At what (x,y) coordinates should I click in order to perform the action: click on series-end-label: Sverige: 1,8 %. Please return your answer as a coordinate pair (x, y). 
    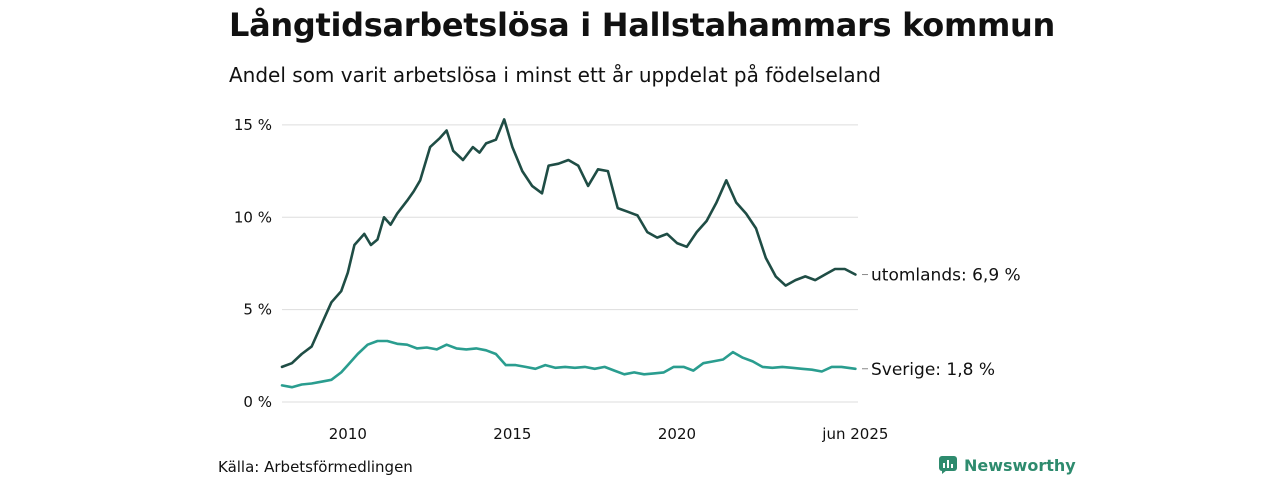
    Looking at the image, I should click on (933, 370).